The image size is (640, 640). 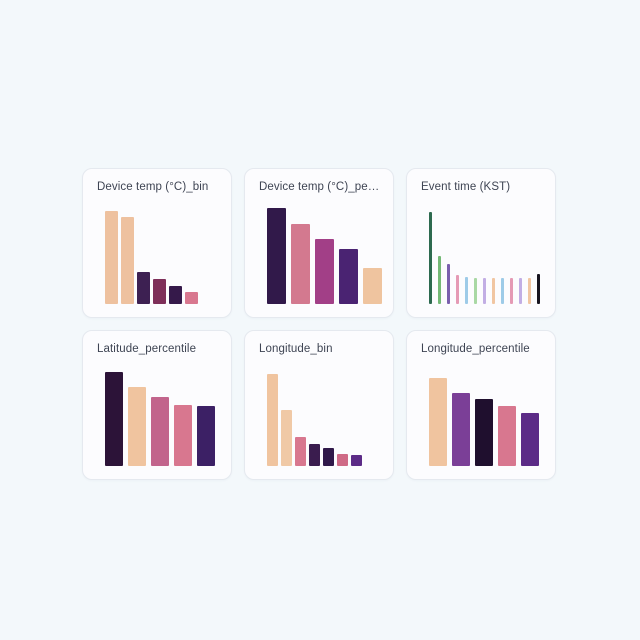 What do you see at coordinates (153, 187) in the screenshot?
I see `chart-title: Device temp (°C)_bin` at bounding box center [153, 187].